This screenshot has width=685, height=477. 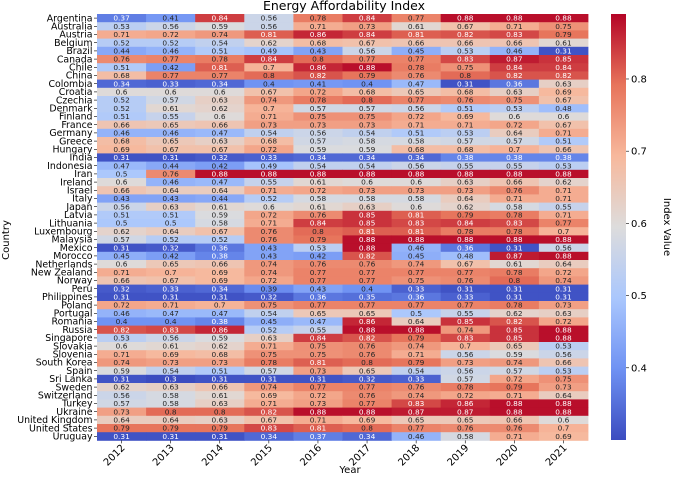 What do you see at coordinates (121, 75) in the screenshot?
I see `cell-value-label: 0.68` at bounding box center [121, 75].